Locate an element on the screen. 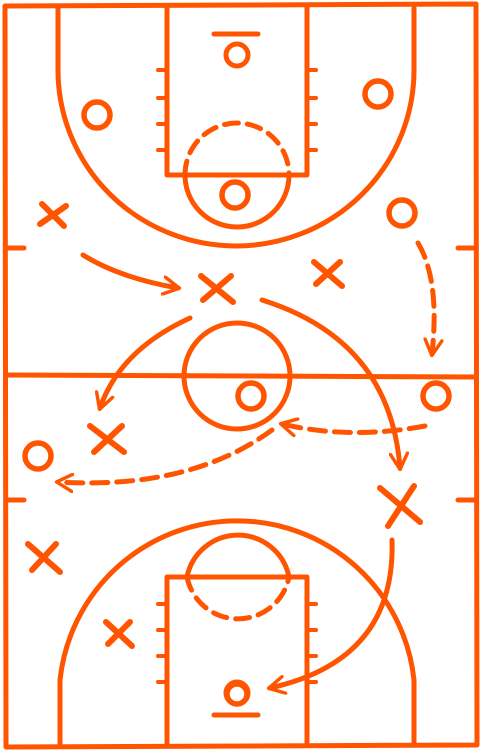 The height and width of the screenshot is (751, 481). free-throw-circle-top-lower is located at coordinates (237, 201).